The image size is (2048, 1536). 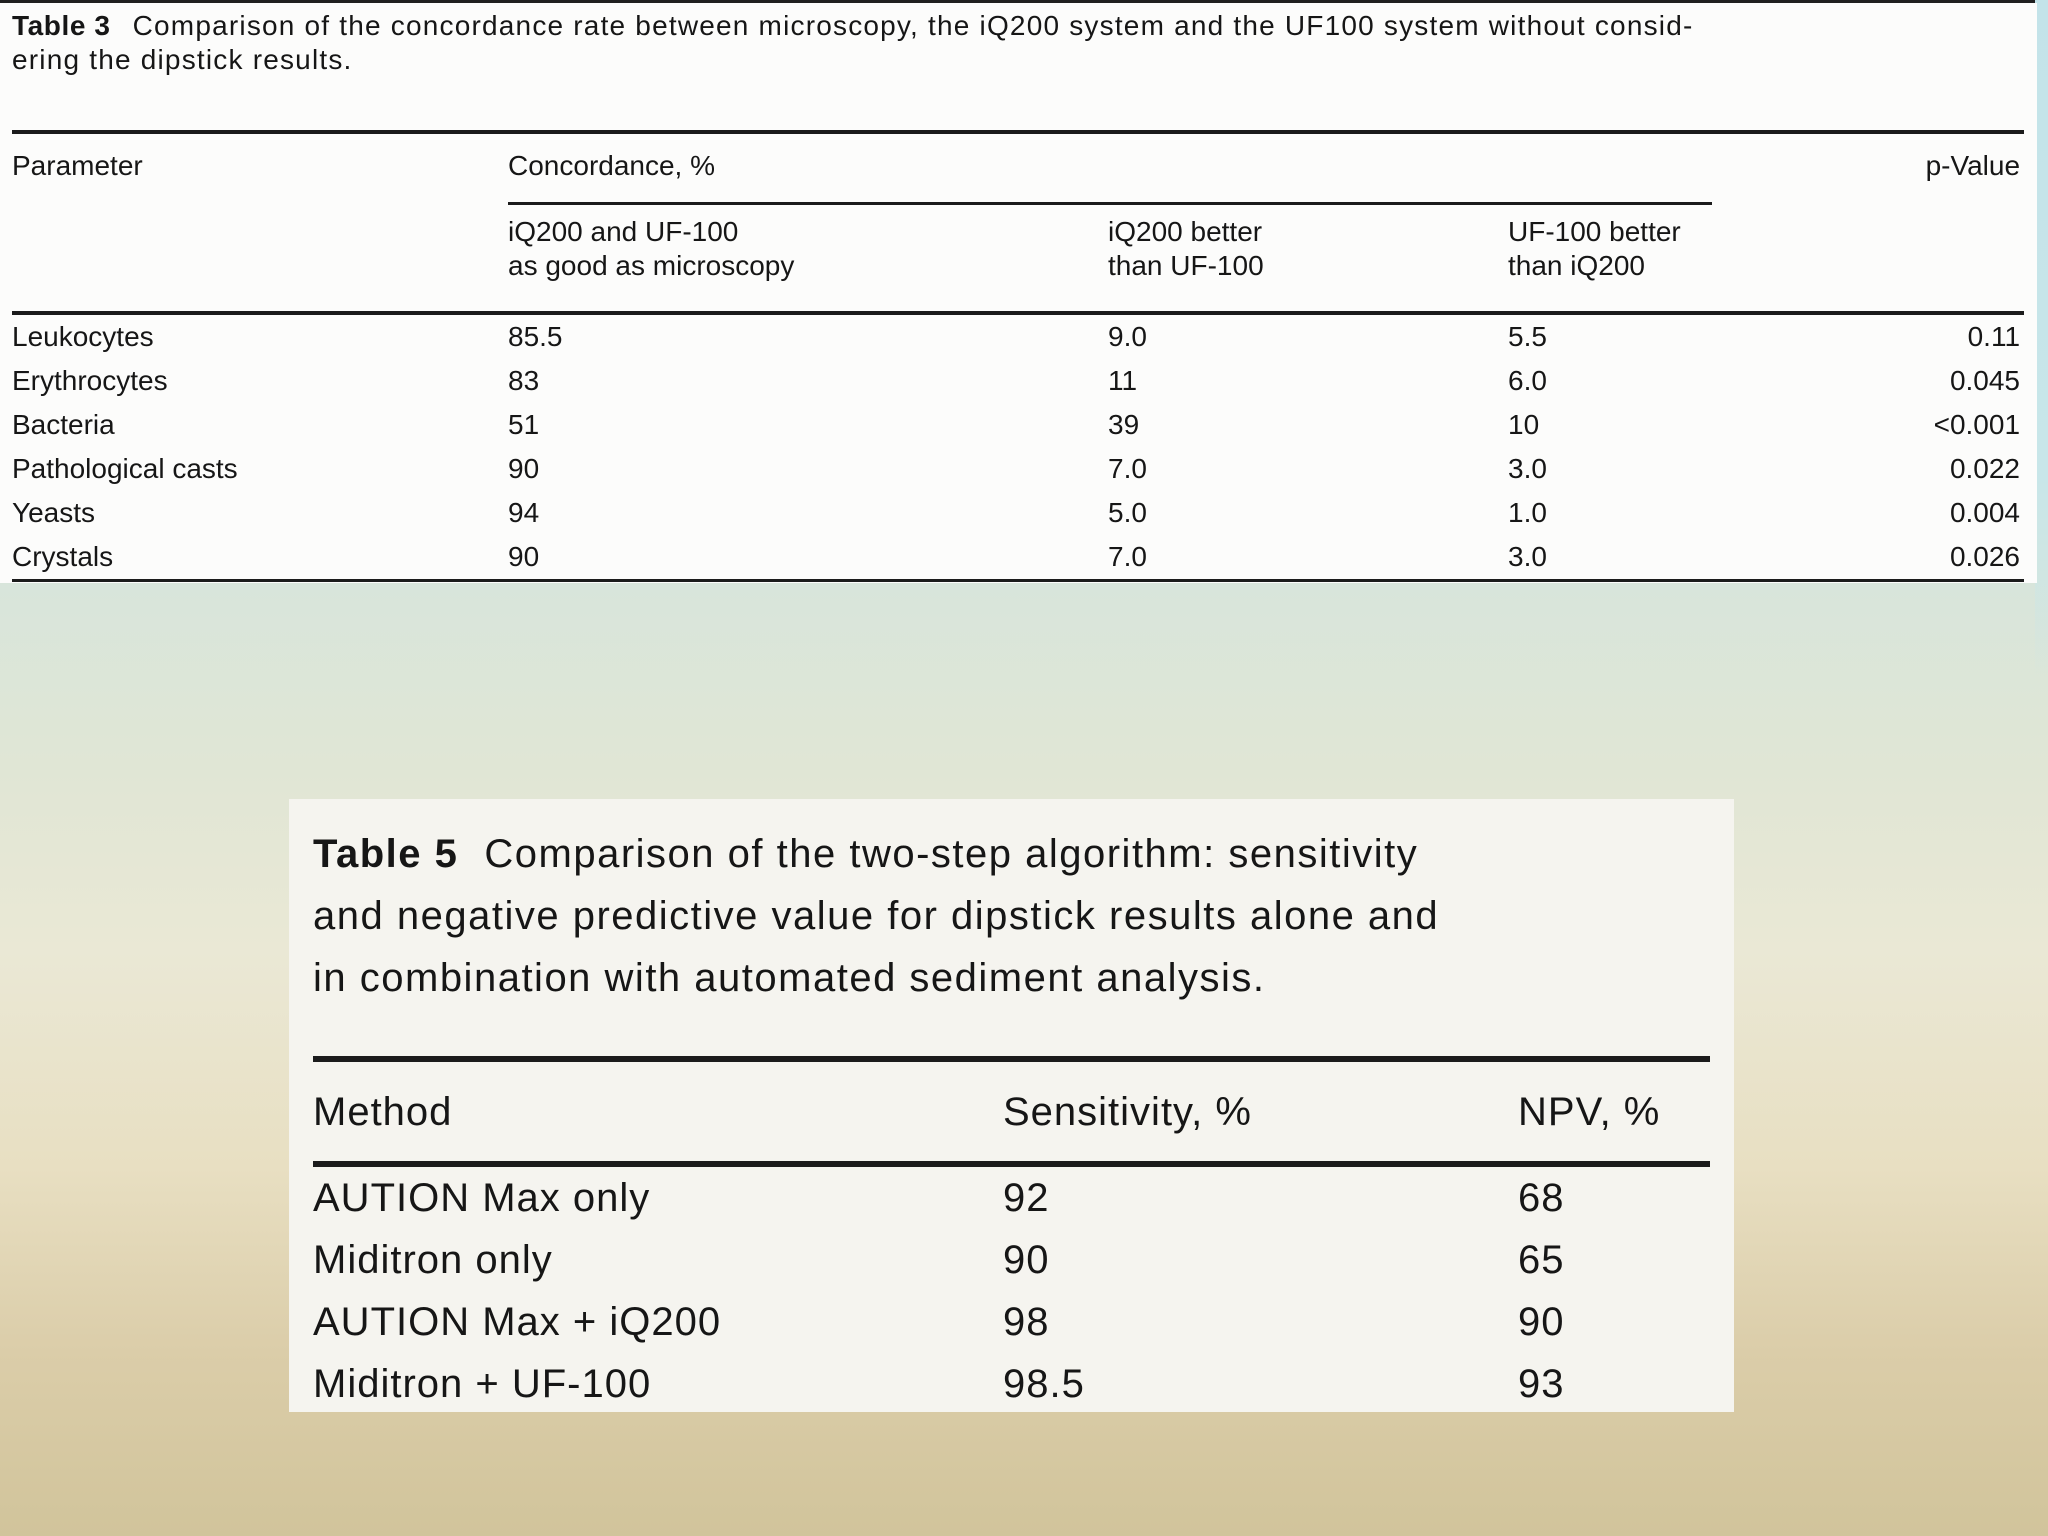 I want to click on table3-caption-label: Table 3, so click(x=61, y=25).